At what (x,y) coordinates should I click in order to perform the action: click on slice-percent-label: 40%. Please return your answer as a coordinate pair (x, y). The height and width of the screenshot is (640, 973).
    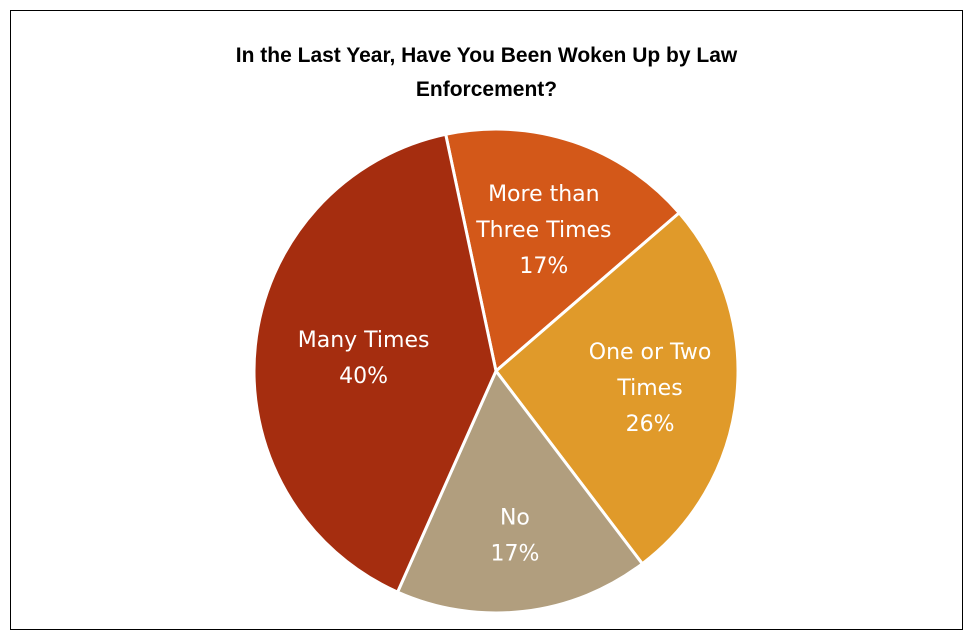
    Looking at the image, I should click on (363, 376).